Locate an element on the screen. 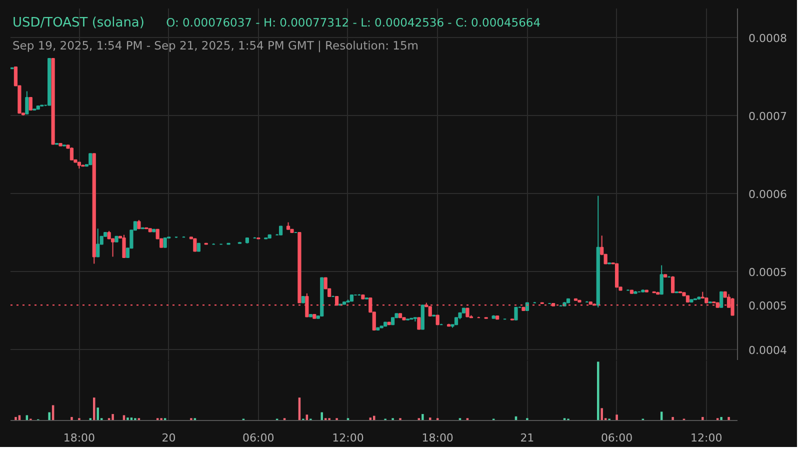 Image resolution: width=800 pixels, height=450 pixels. text: Sep 19, 2025, 1:54 PM - Sep 21, 2025, 1:54 PM GMT | Resolution: 15m is located at coordinates (215, 45).